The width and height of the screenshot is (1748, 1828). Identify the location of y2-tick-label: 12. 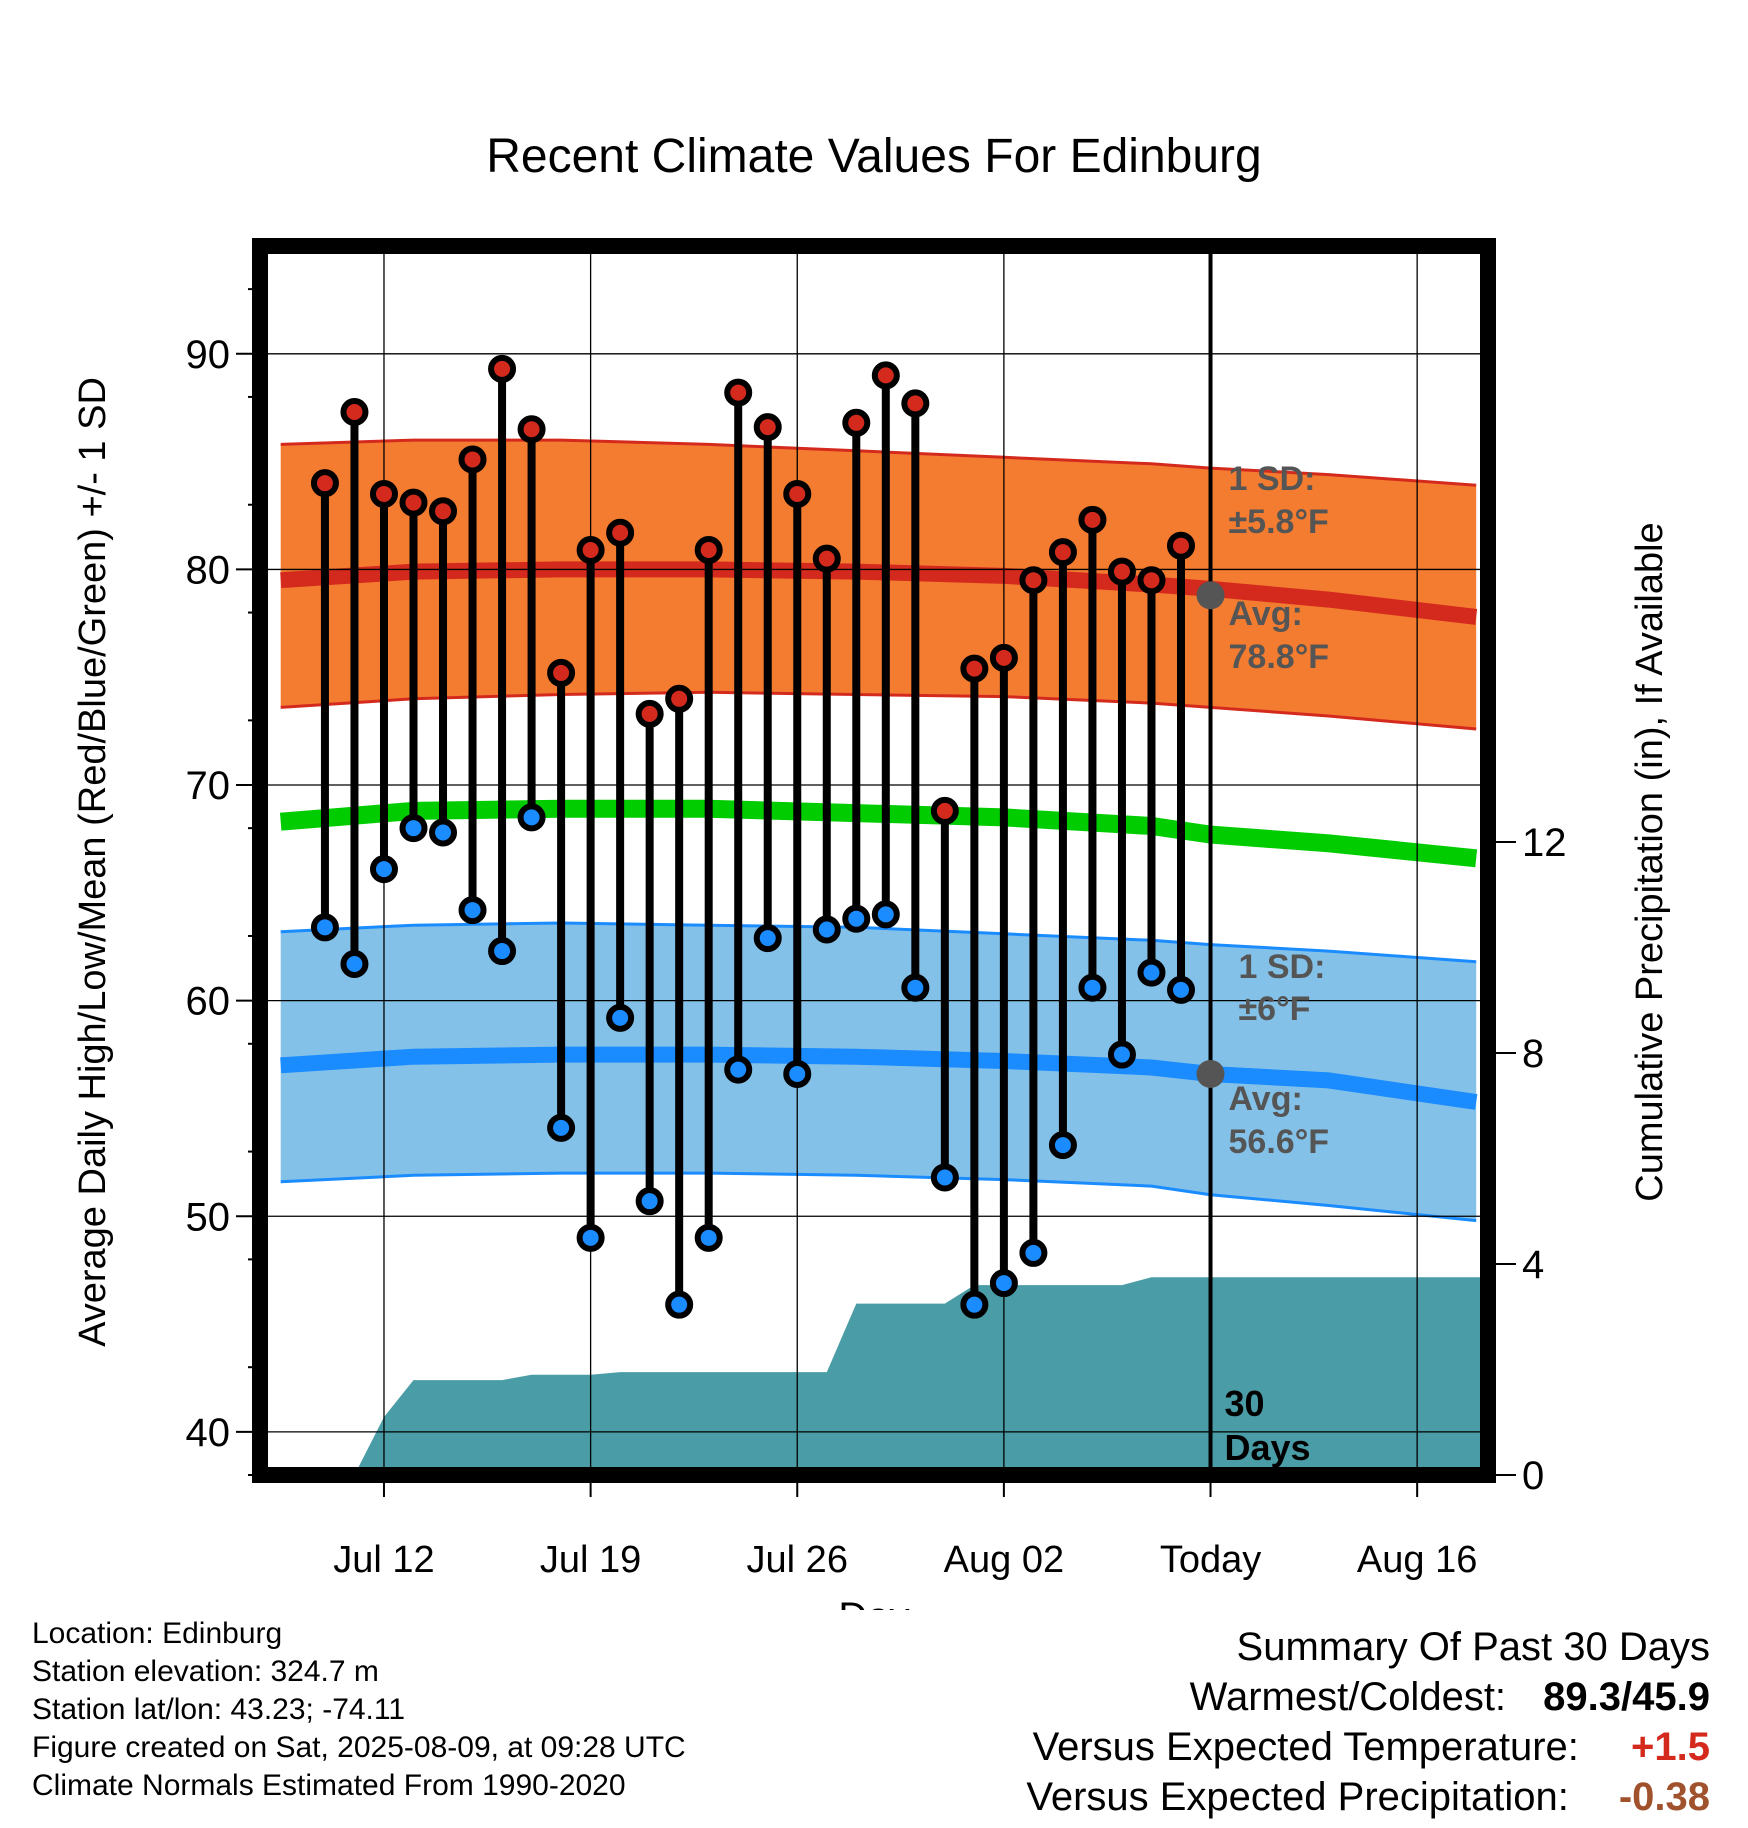
(1544, 843).